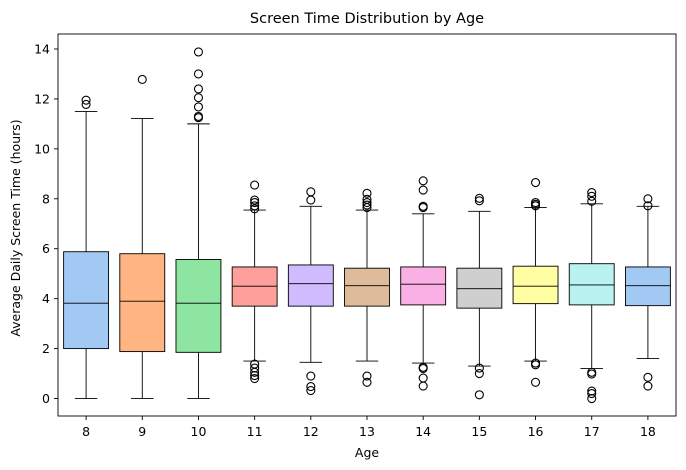  I want to click on x-tick-label: 12, so click(311, 431).